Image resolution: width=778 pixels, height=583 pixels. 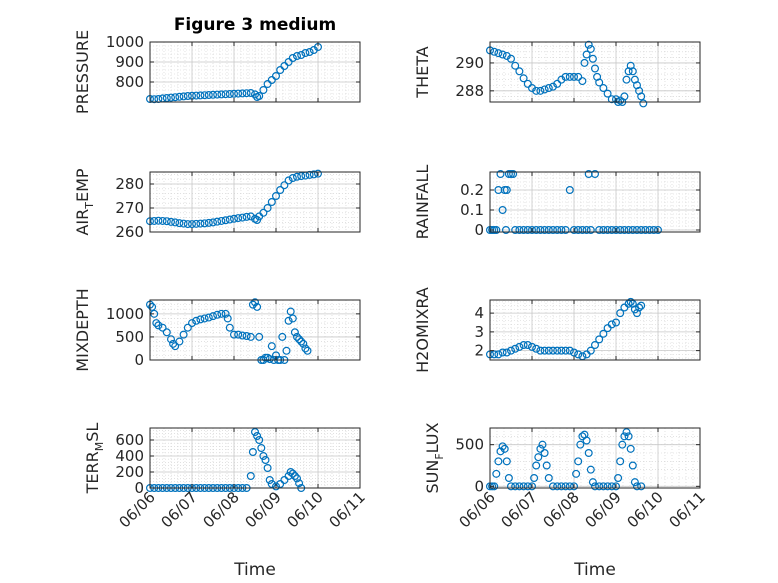 I want to click on y-tick-label: 260, so click(x=129, y=232).